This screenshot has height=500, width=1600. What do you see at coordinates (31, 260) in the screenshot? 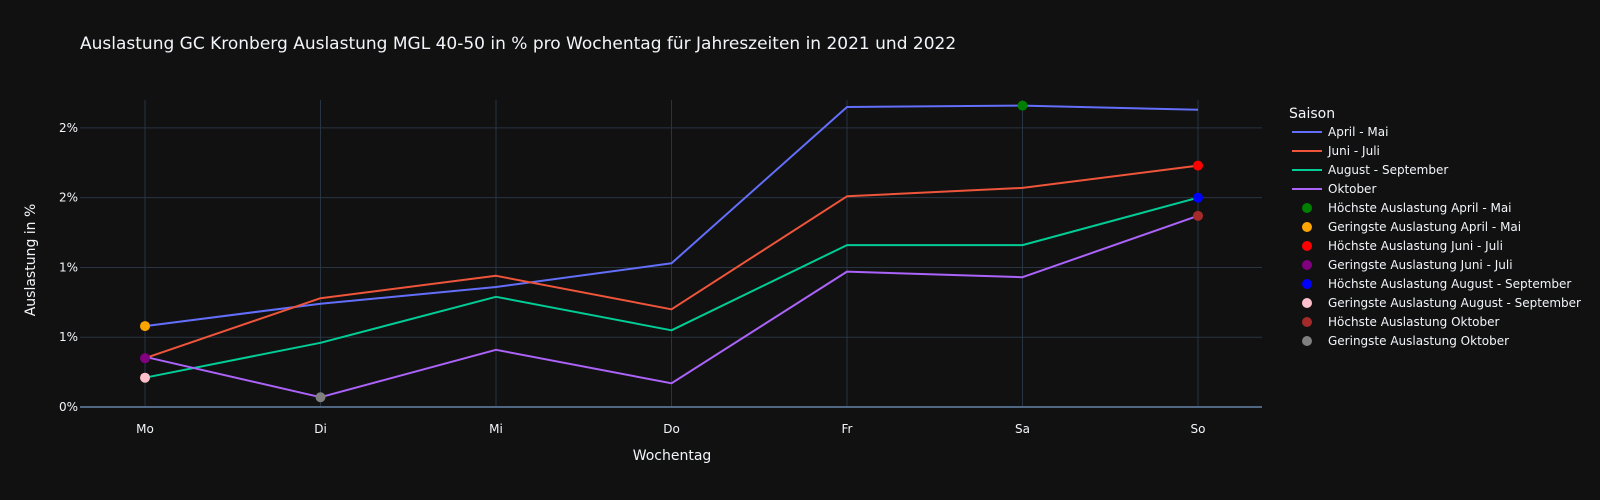
I see `y-axis-title: Auslastung in %` at bounding box center [31, 260].